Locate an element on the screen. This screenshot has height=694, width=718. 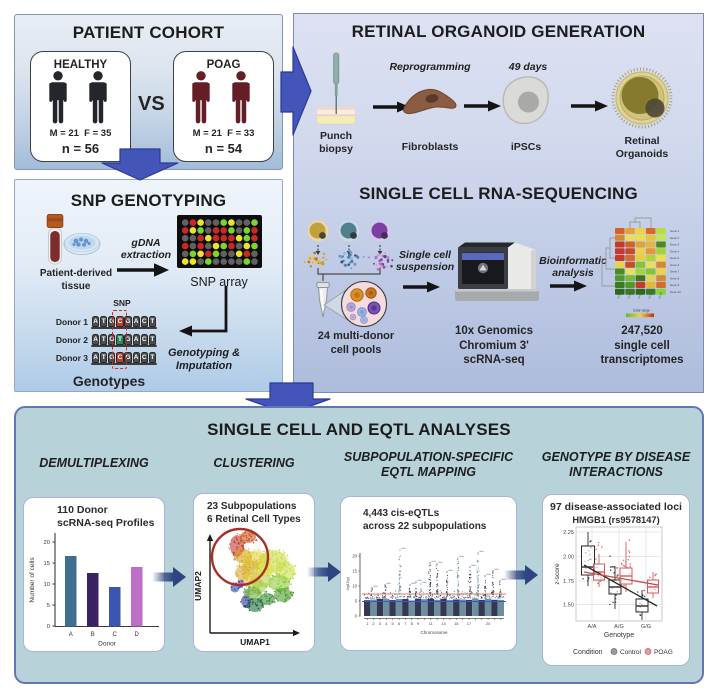
svg-text: Gene 3 is located at coordinates (675, 245).